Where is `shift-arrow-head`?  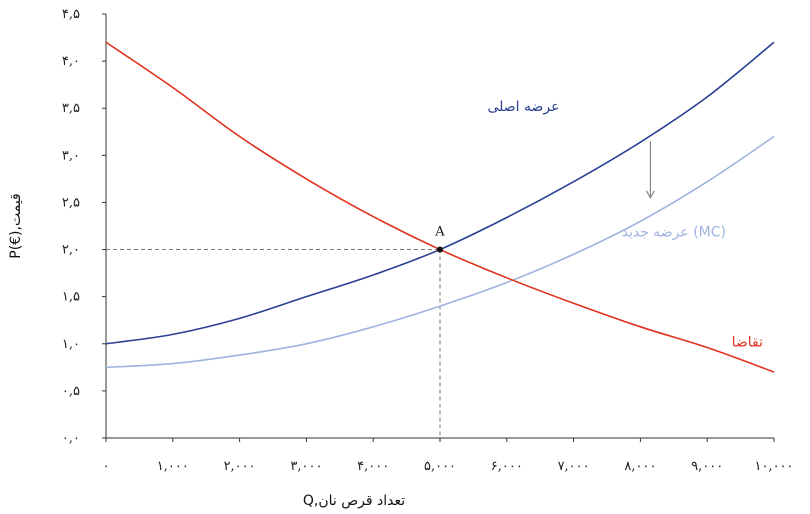 shift-arrow-head is located at coordinates (650, 194).